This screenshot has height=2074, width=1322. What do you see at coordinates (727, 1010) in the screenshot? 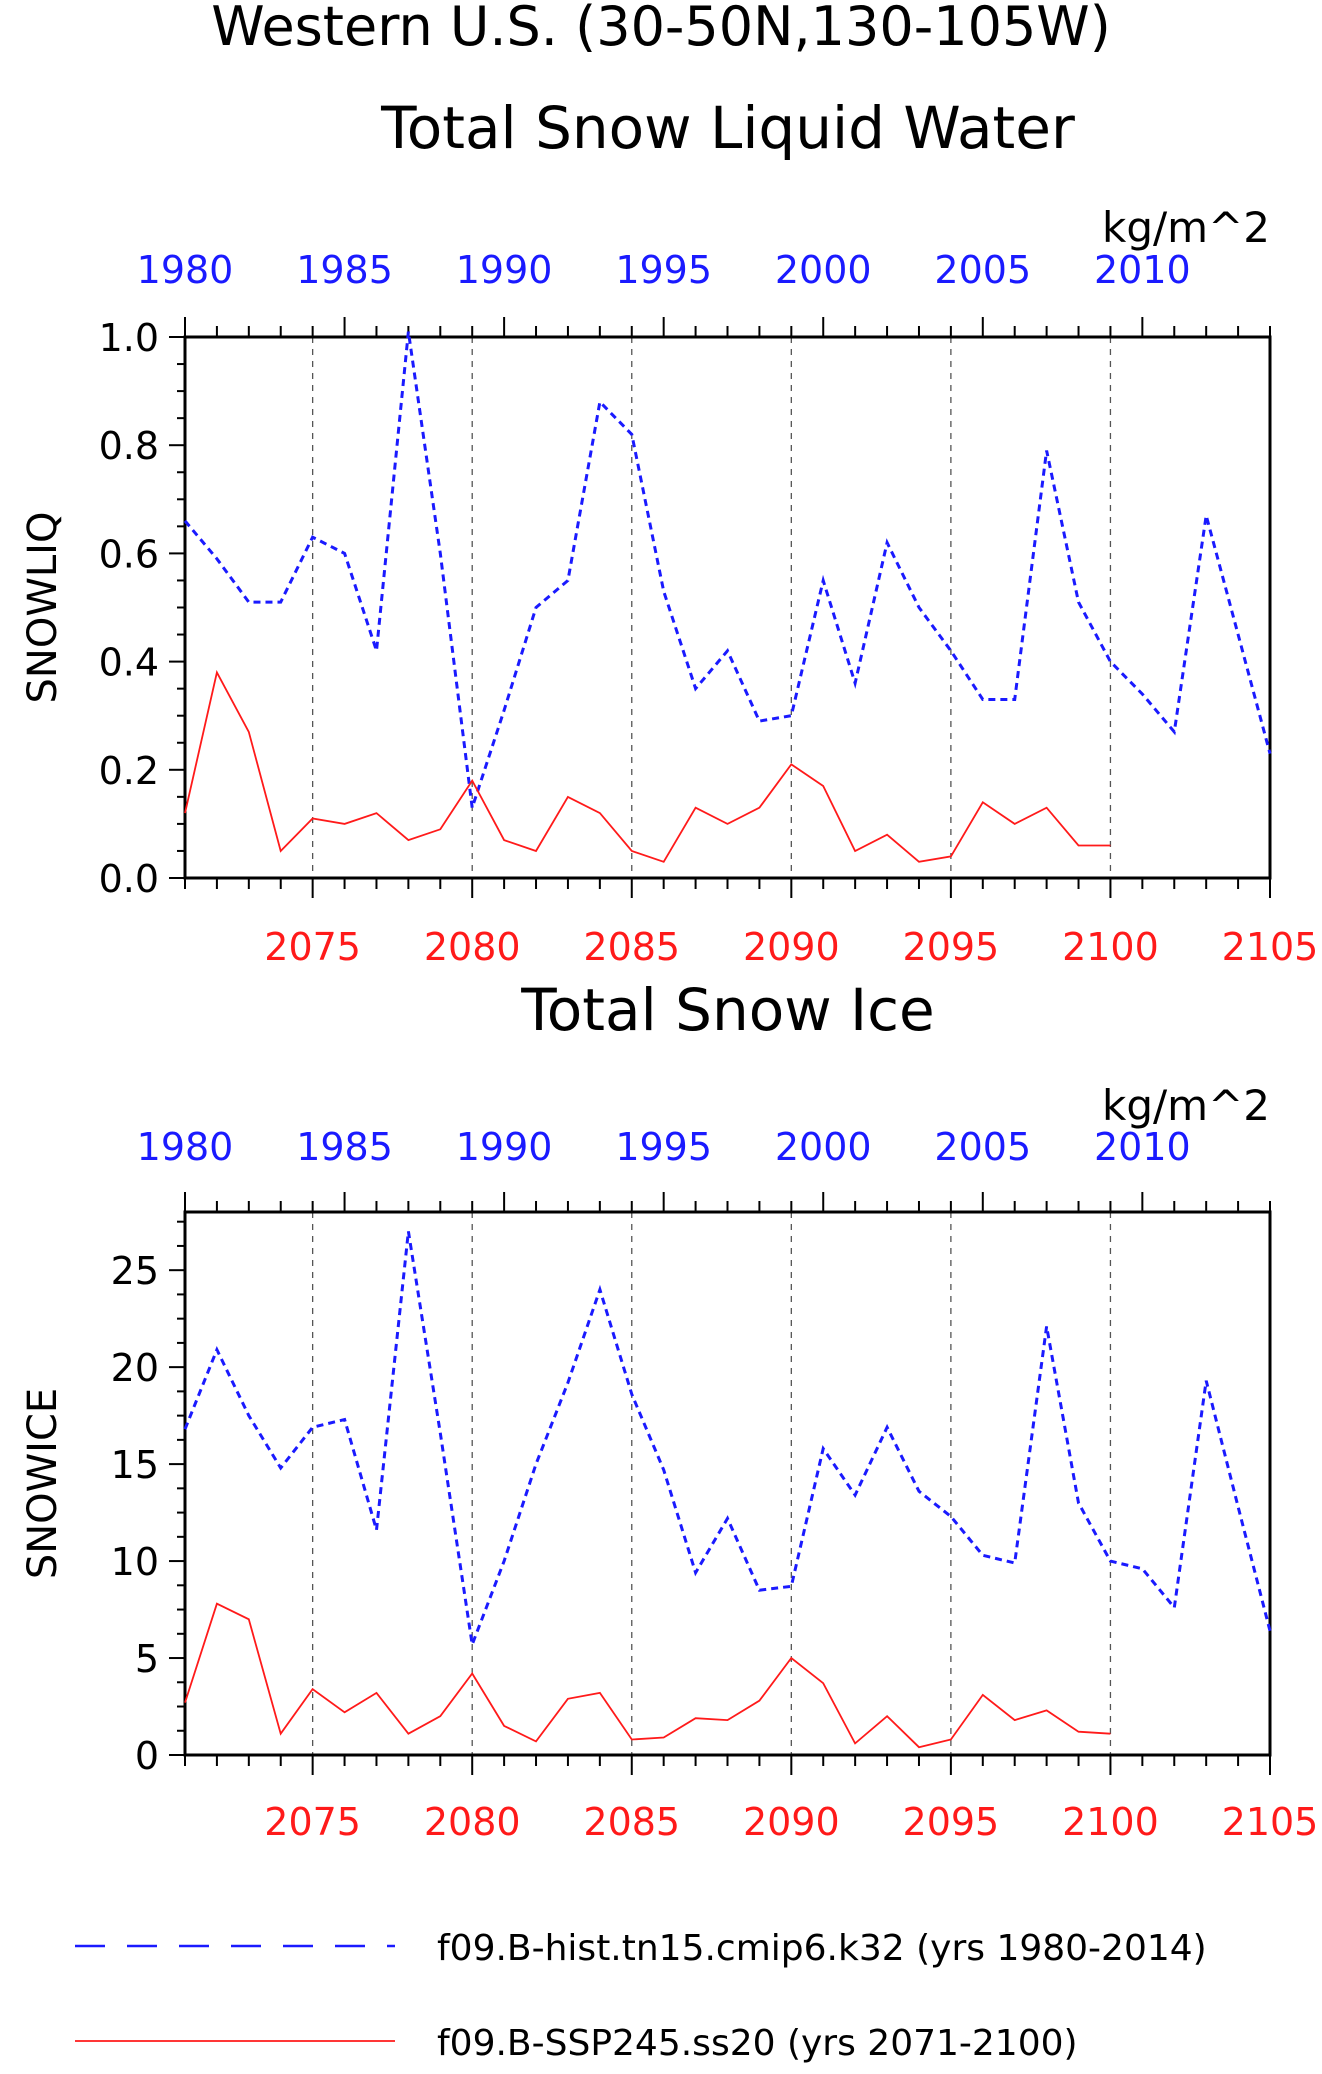
I see `panel-title: Total Snow Ice` at bounding box center [727, 1010].